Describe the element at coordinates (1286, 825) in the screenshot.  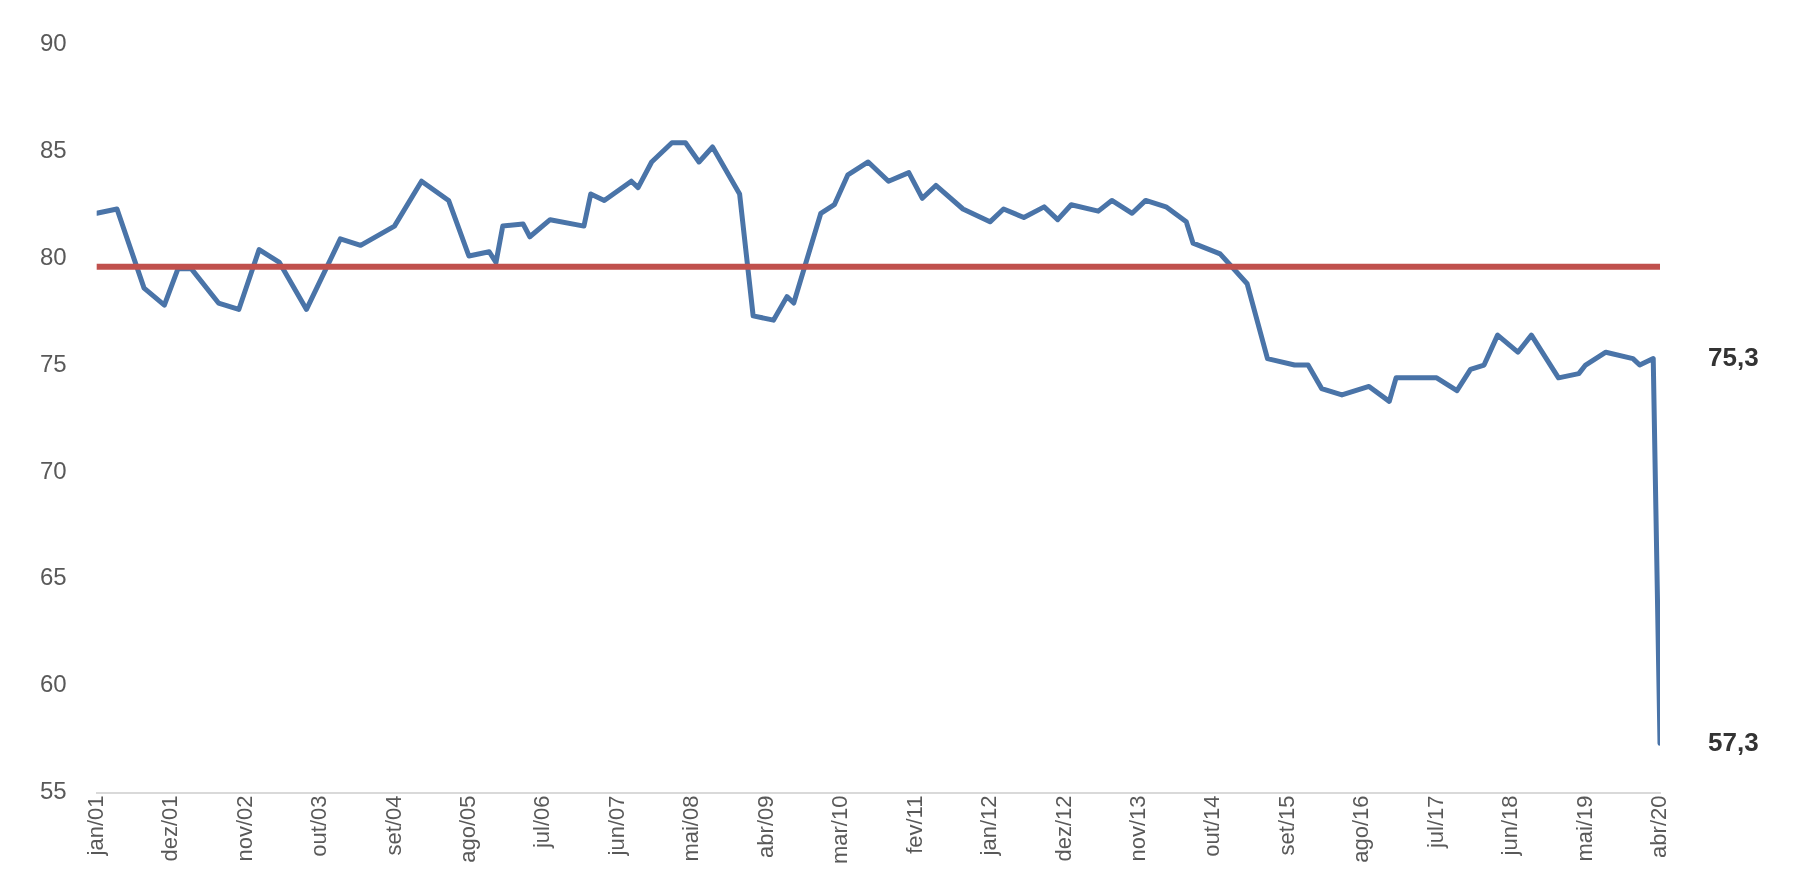
I see `x-tick-label: set/15` at that location.